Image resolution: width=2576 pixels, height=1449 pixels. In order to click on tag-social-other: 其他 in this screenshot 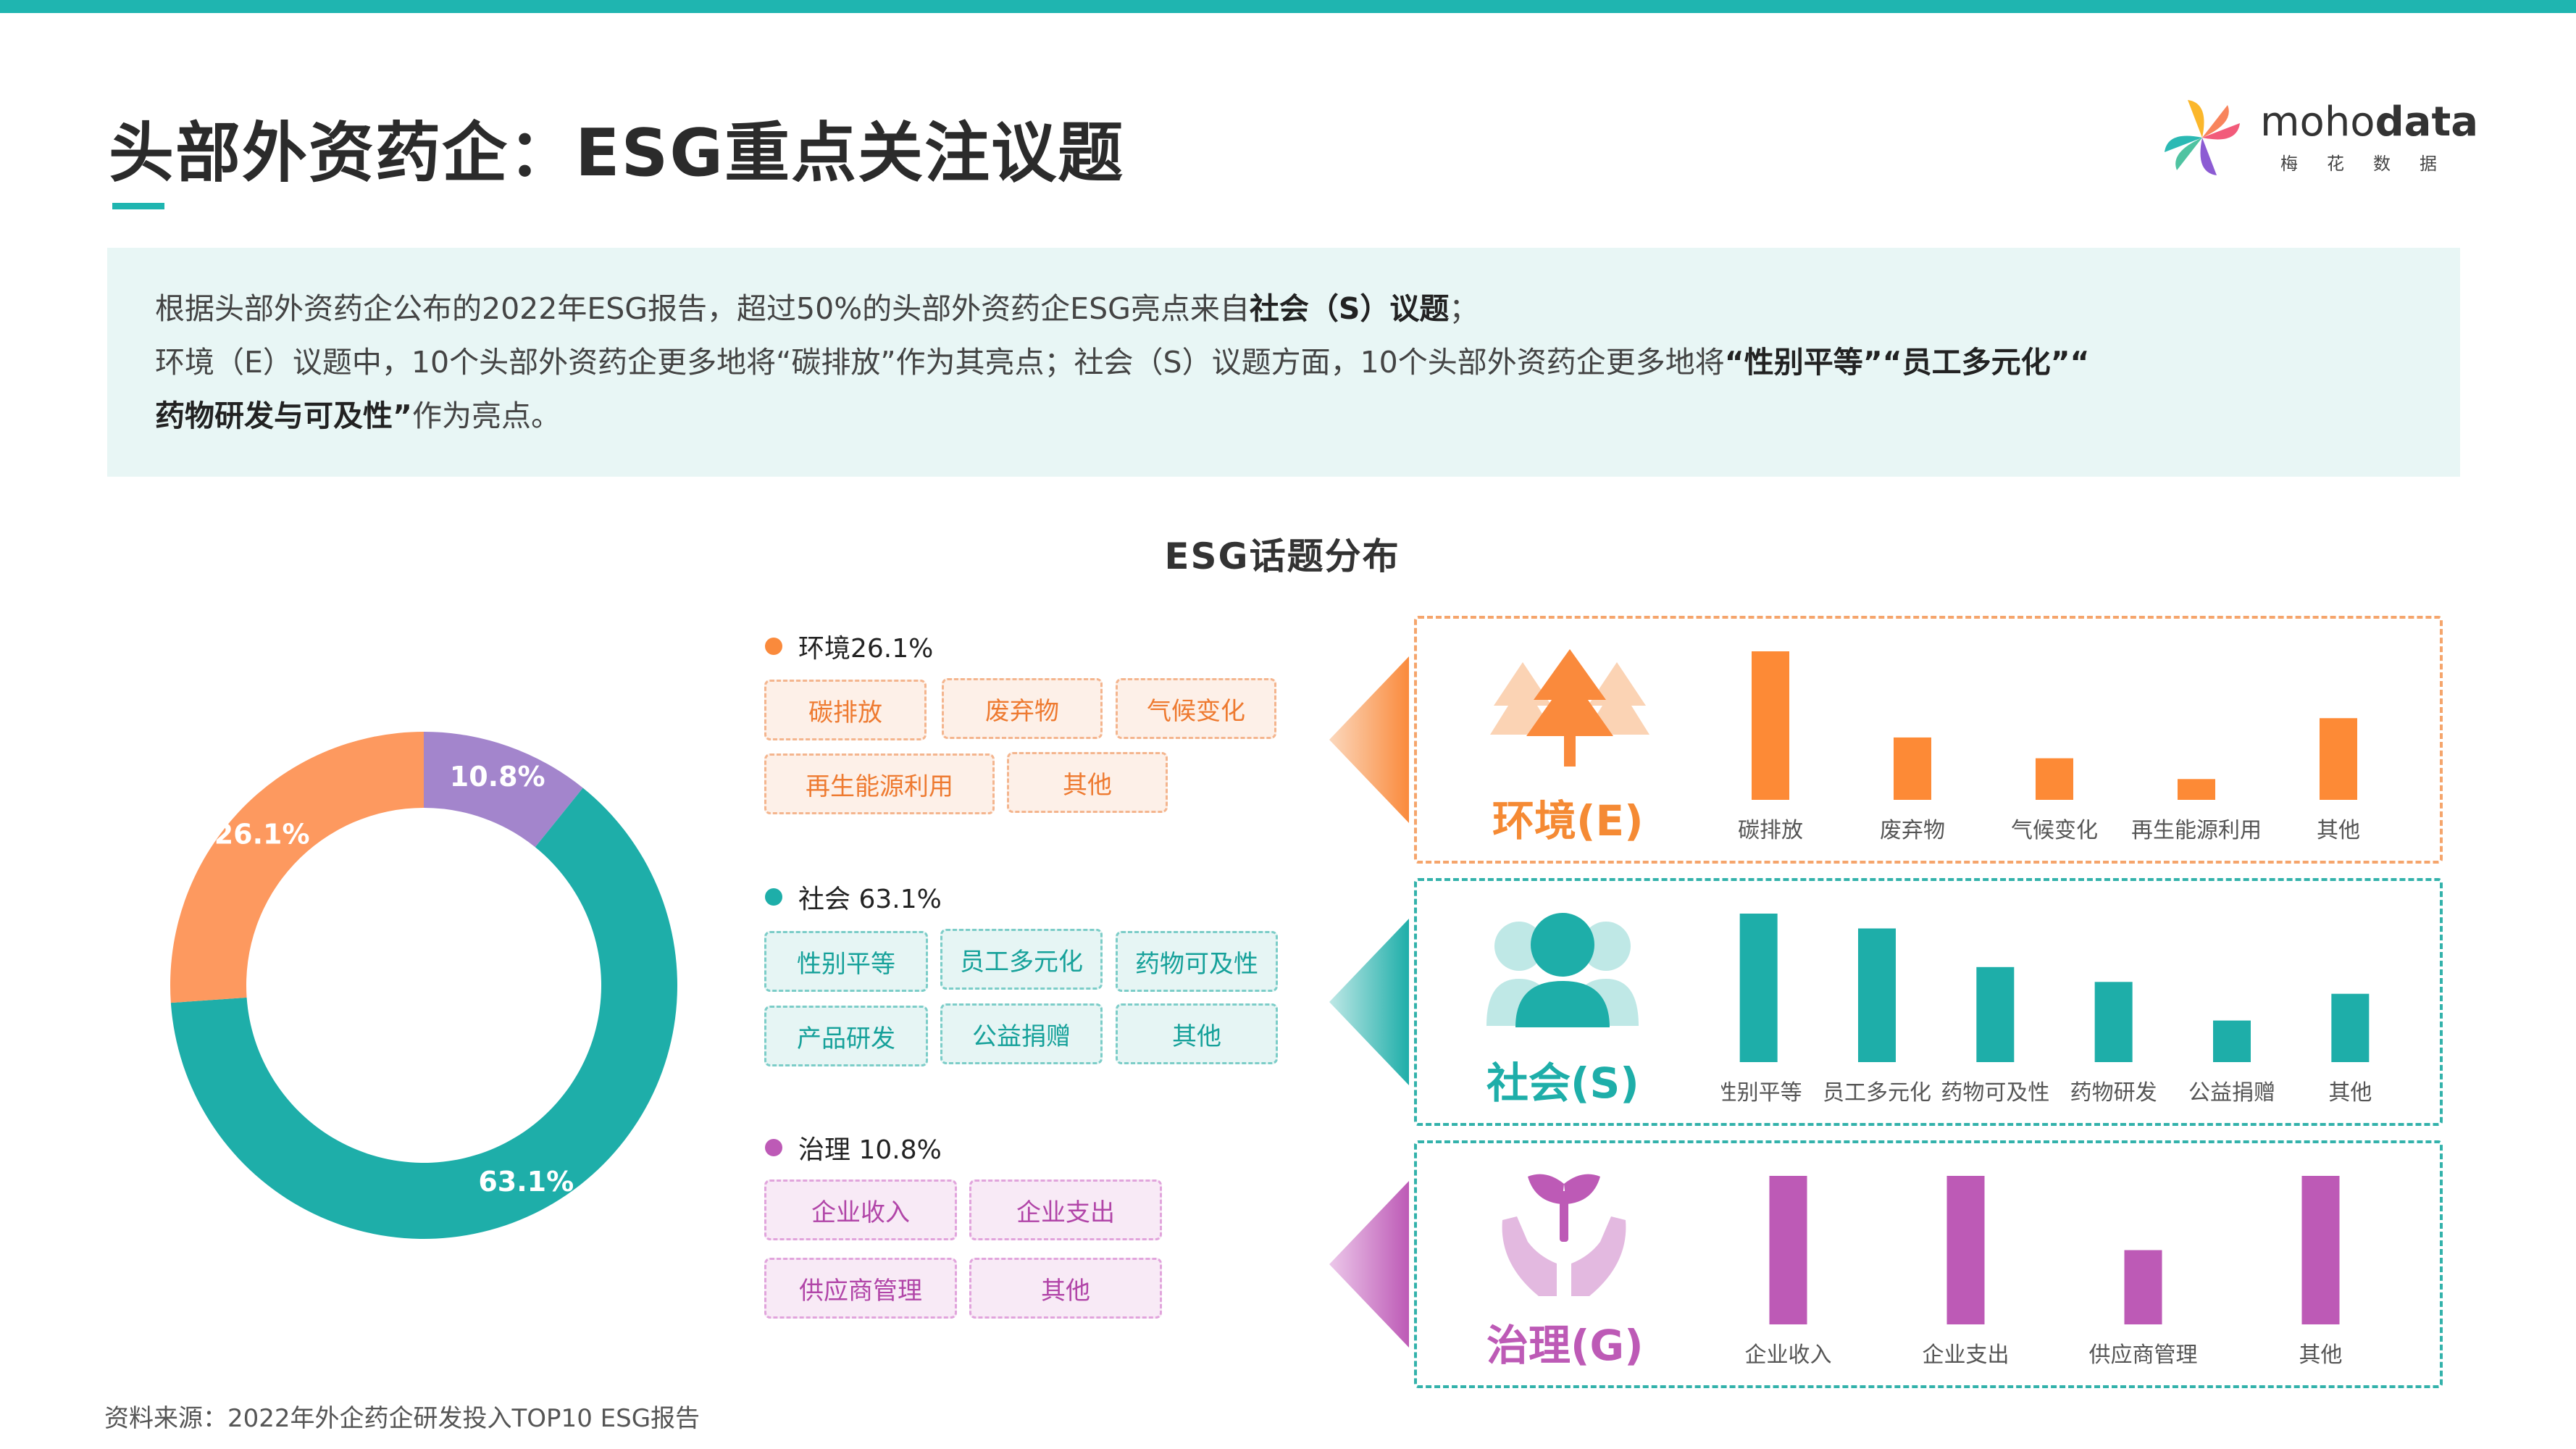, I will do `click(1197, 1033)`.